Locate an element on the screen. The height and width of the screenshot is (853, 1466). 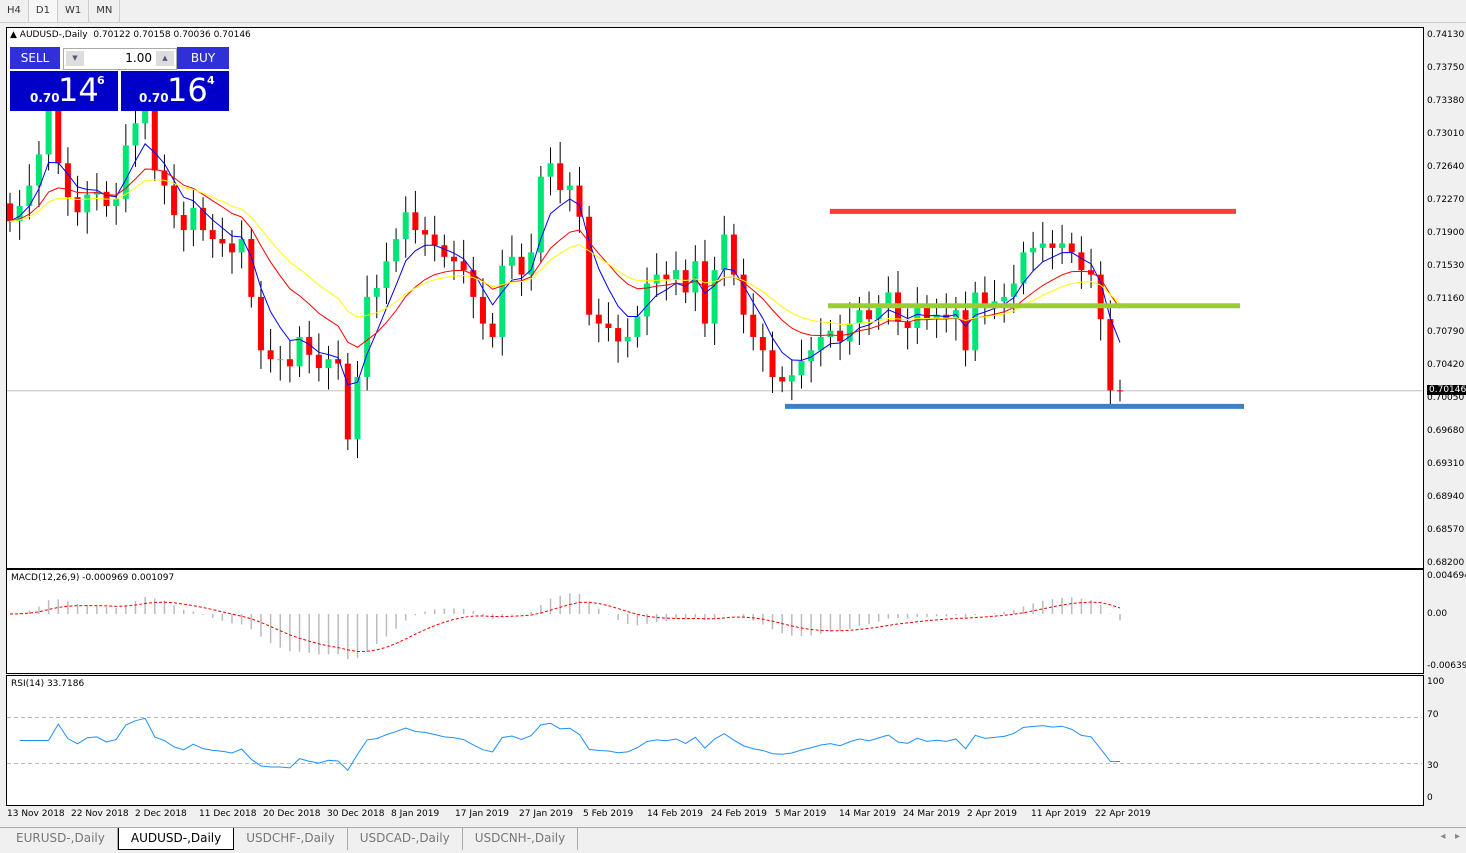
tf-h4: H4 is located at coordinates (14, 11).